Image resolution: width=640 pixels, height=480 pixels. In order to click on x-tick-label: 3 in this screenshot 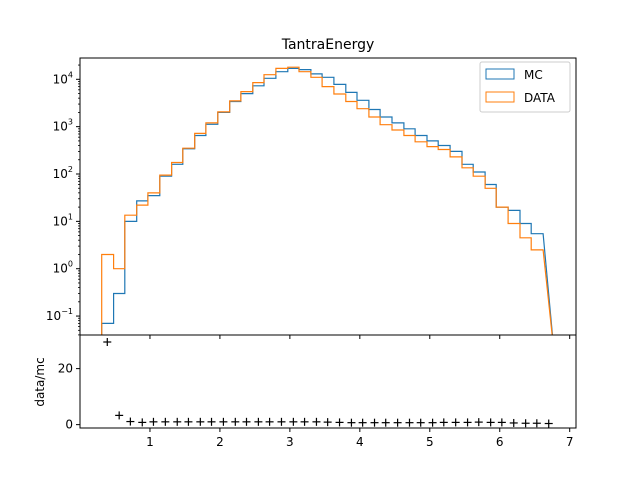, I will do `click(290, 442)`.